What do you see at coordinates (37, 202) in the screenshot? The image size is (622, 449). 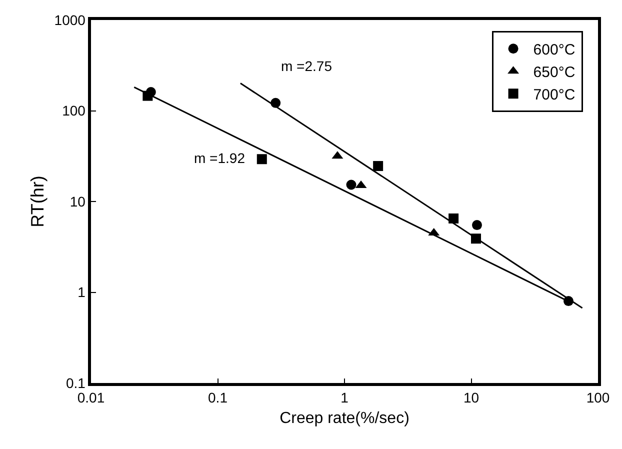 I see `y-axis-title: RT(hr)` at bounding box center [37, 202].